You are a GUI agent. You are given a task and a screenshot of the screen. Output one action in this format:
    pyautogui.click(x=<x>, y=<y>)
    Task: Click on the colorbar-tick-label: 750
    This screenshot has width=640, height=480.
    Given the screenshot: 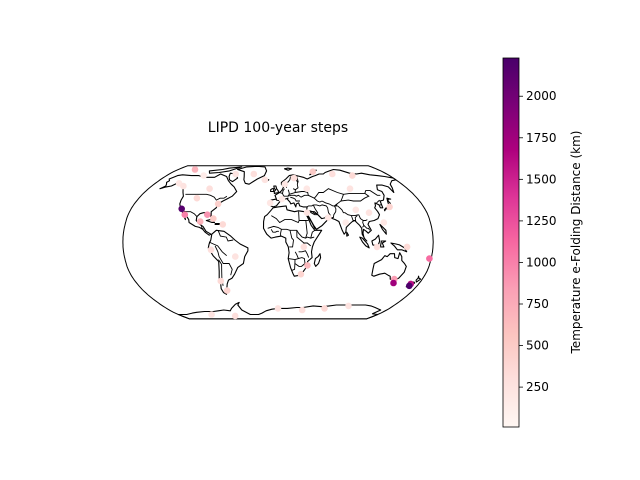 What is the action you would take?
    pyautogui.click(x=537, y=304)
    